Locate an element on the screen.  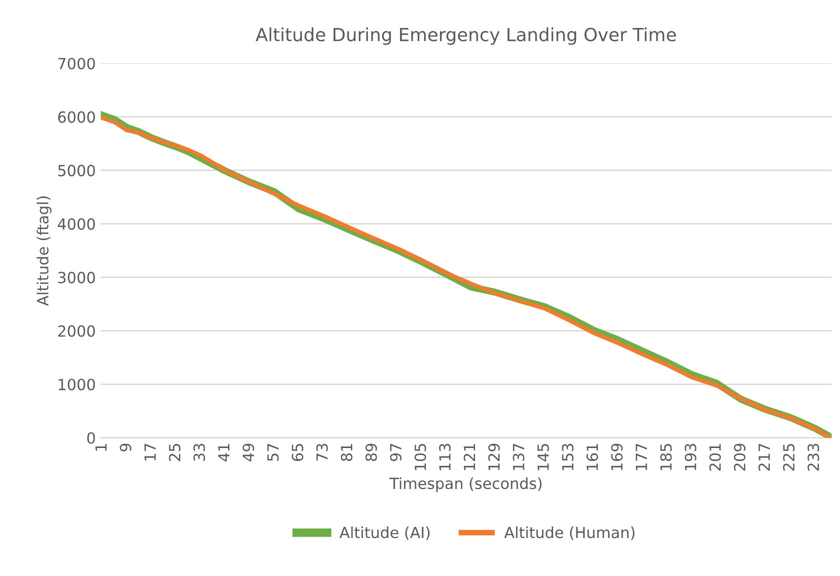
y-axis-title: Altitude (ftagl) is located at coordinates (44, 251).